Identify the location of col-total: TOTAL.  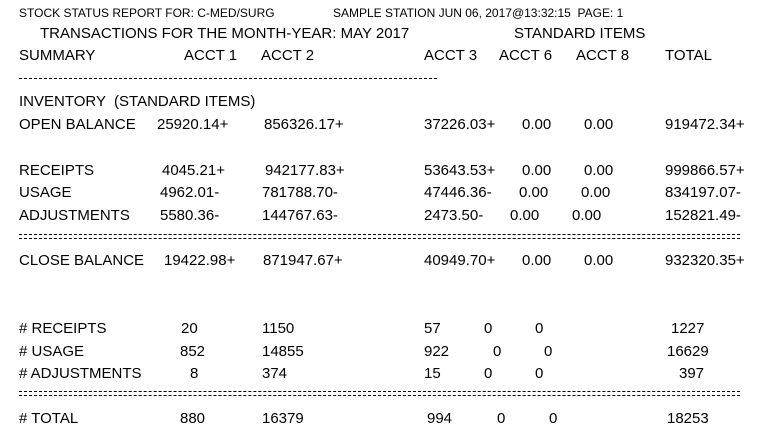
(688, 55).